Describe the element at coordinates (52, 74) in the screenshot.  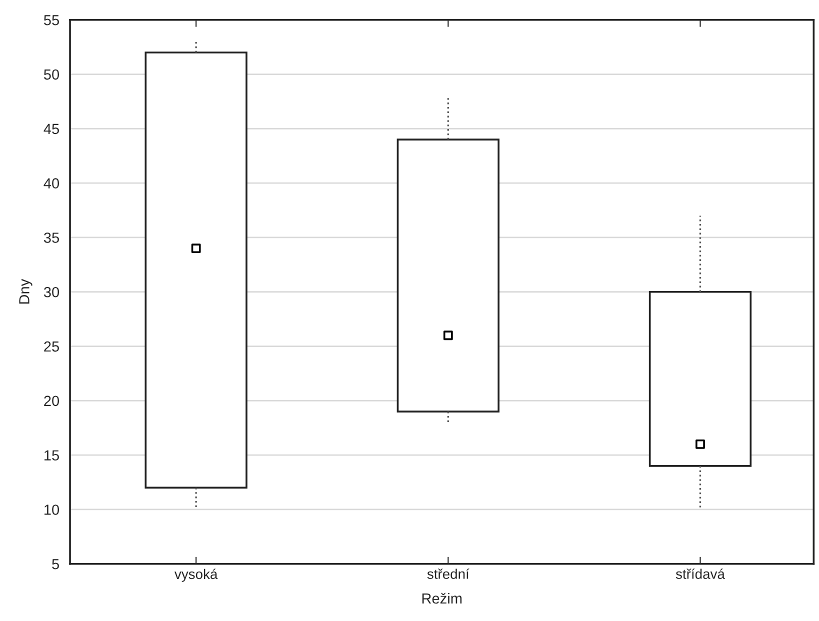
I see `y-tick-label: 50` at that location.